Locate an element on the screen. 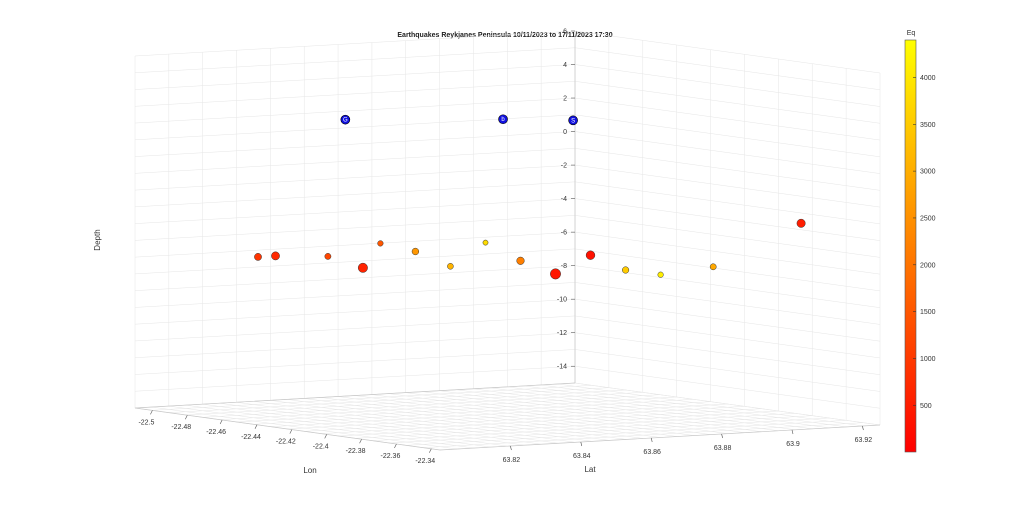 Image resolution: width=1024 pixels, height=508 pixels. colorbar-tick-label: 3500 is located at coordinates (928, 125).